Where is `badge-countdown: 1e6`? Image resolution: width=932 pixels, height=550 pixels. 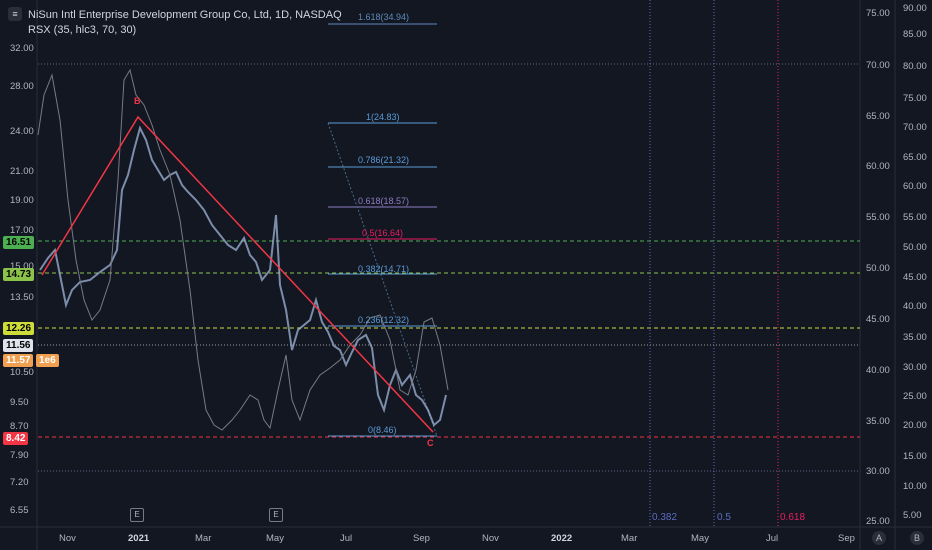 badge-countdown: 1e6 is located at coordinates (47, 360).